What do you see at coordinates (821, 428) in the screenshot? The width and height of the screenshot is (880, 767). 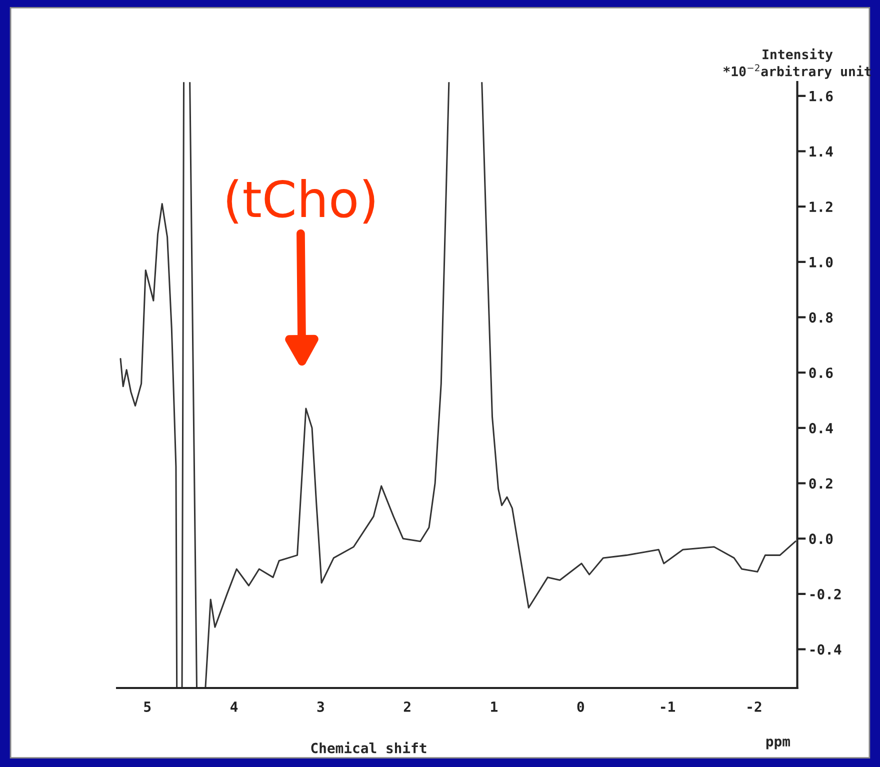 I see `y-tick-label: 0.4` at bounding box center [821, 428].